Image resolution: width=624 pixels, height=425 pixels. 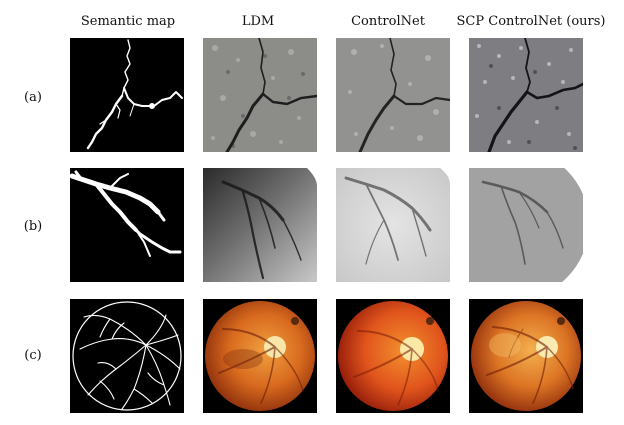 What do you see at coordinates (258, 21) in the screenshot?
I see `column-header-ldm: LDM` at bounding box center [258, 21].